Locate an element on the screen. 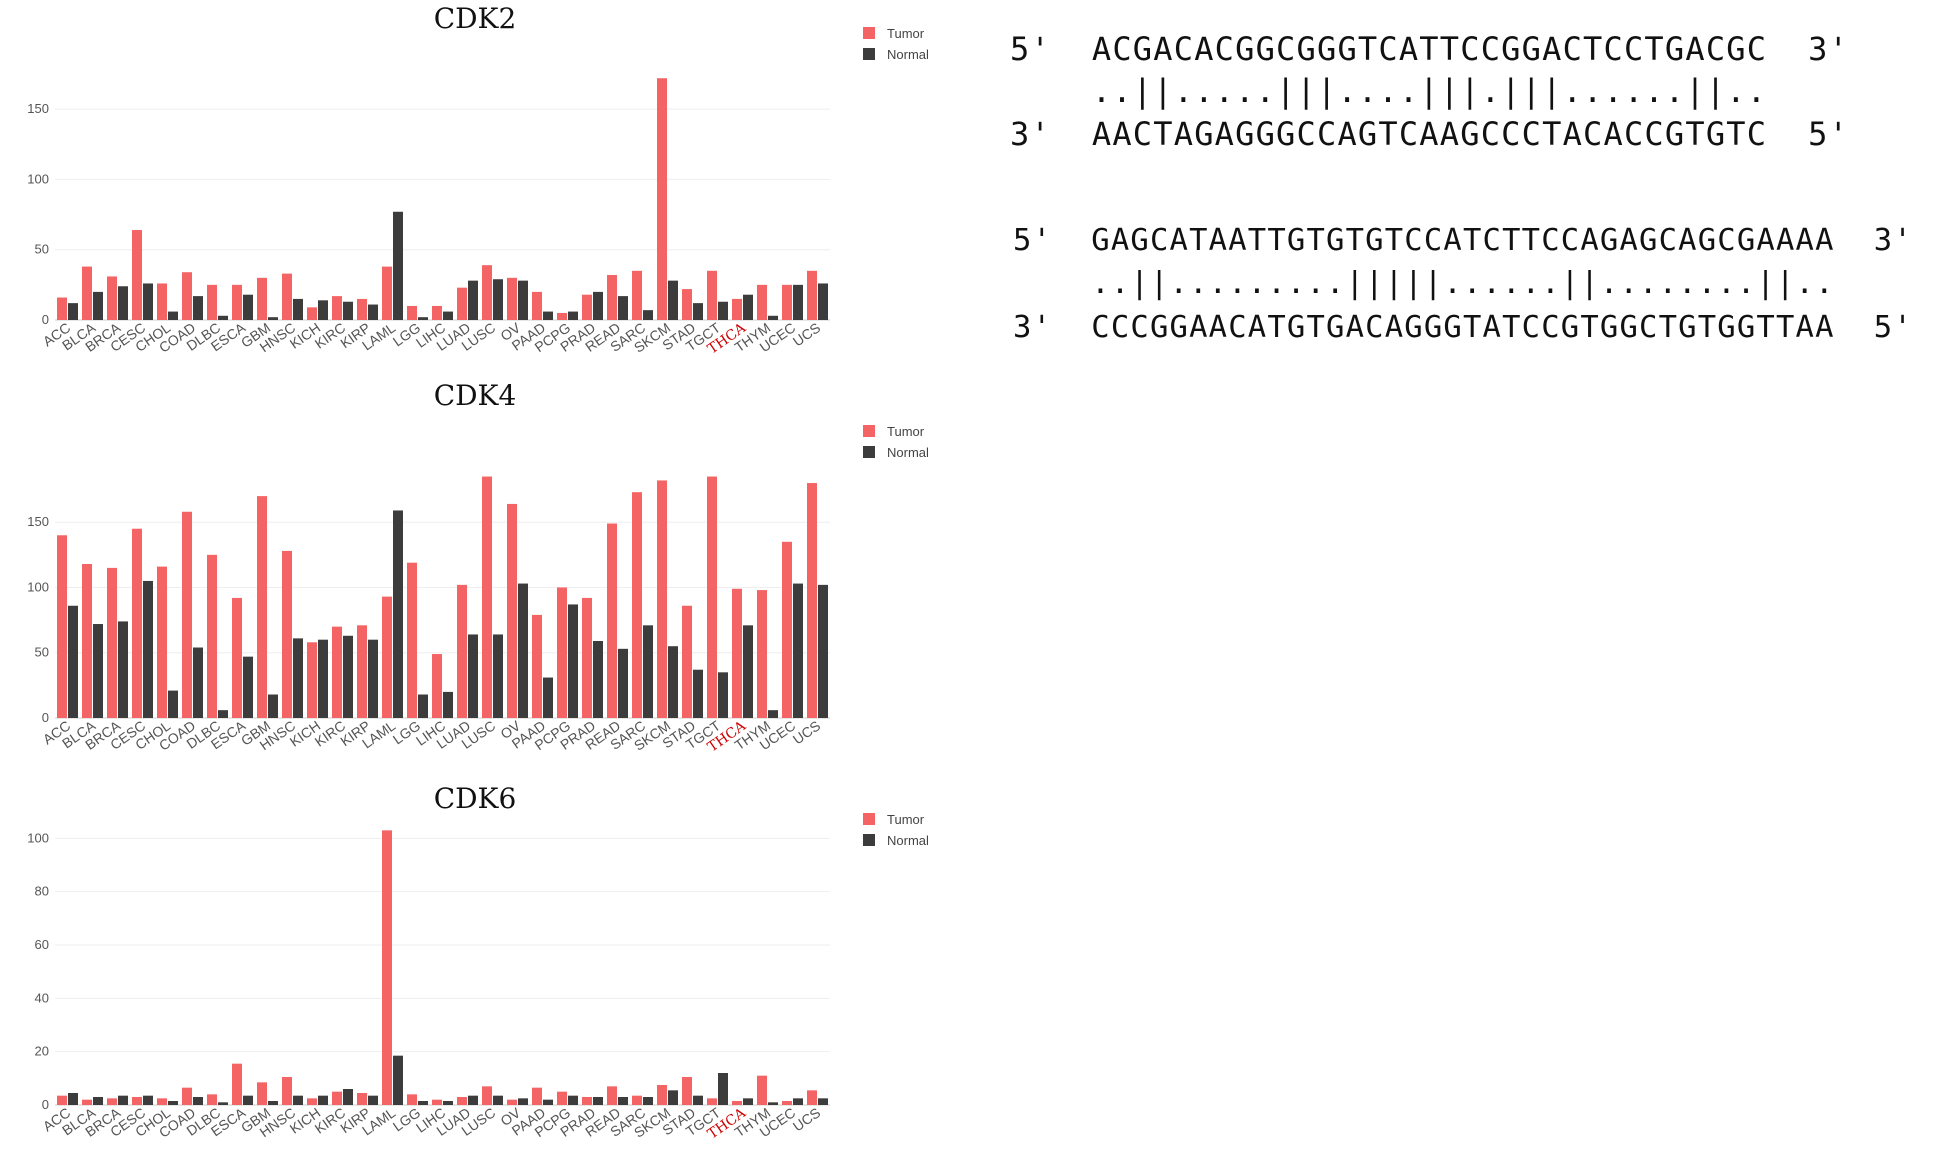 The width and height of the screenshot is (1950, 1161). alignment-1-match-line: ..||.....|||....|||.|||......||.. is located at coordinates (1389, 91).